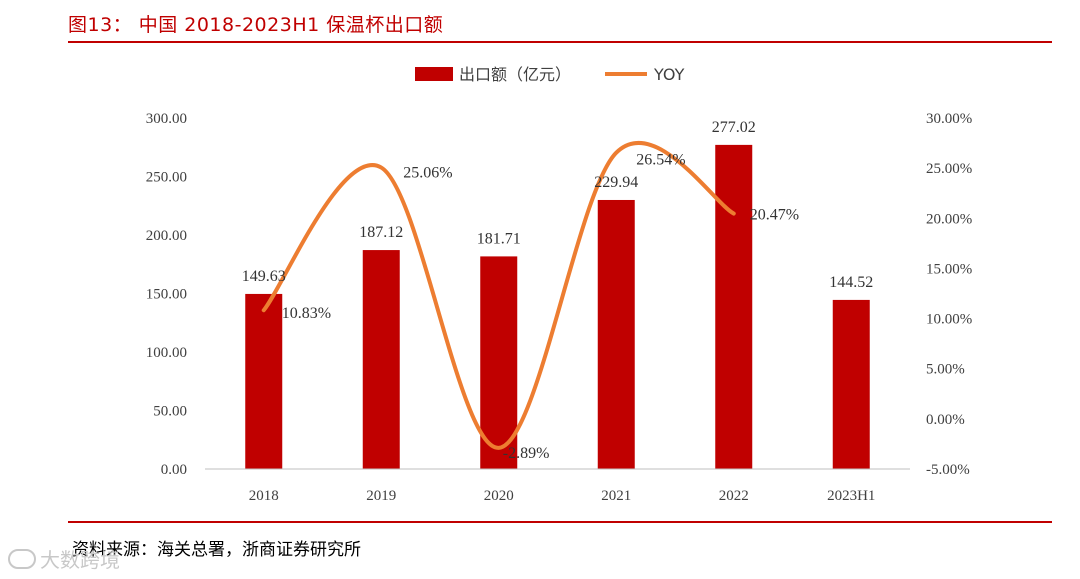  Describe the element at coordinates (774, 215) in the screenshot. I see `yoy-label-2022: 20.47%` at that location.